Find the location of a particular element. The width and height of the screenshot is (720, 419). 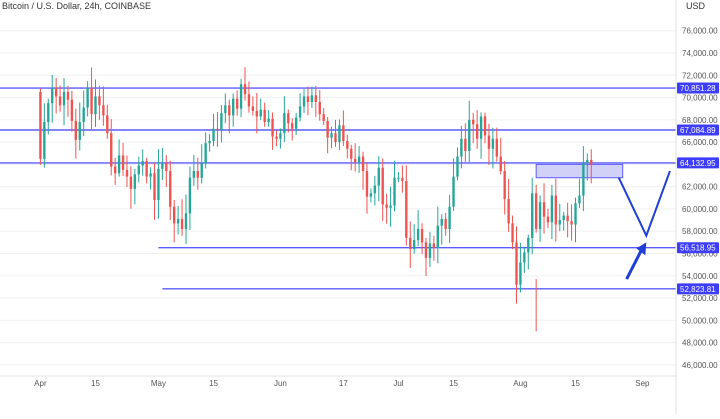

level-label: 67,084.89 is located at coordinates (698, 130).